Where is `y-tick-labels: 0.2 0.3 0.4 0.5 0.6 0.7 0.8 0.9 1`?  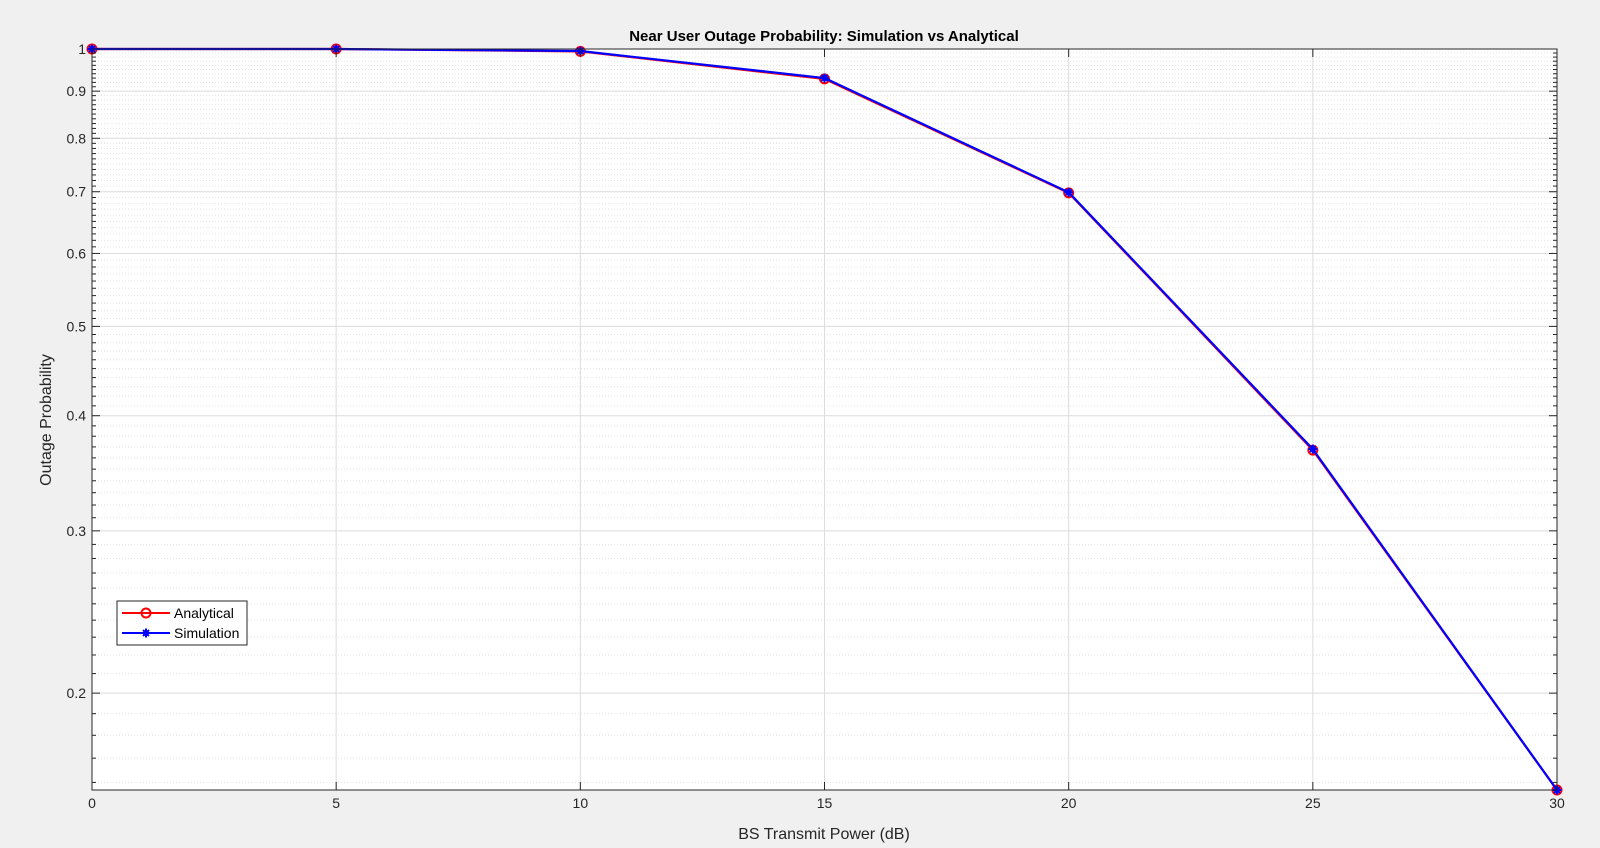
y-tick-labels: 0.2 0.3 0.4 0.5 0.6 0.7 0.8 0.9 1 is located at coordinates (77, 371).